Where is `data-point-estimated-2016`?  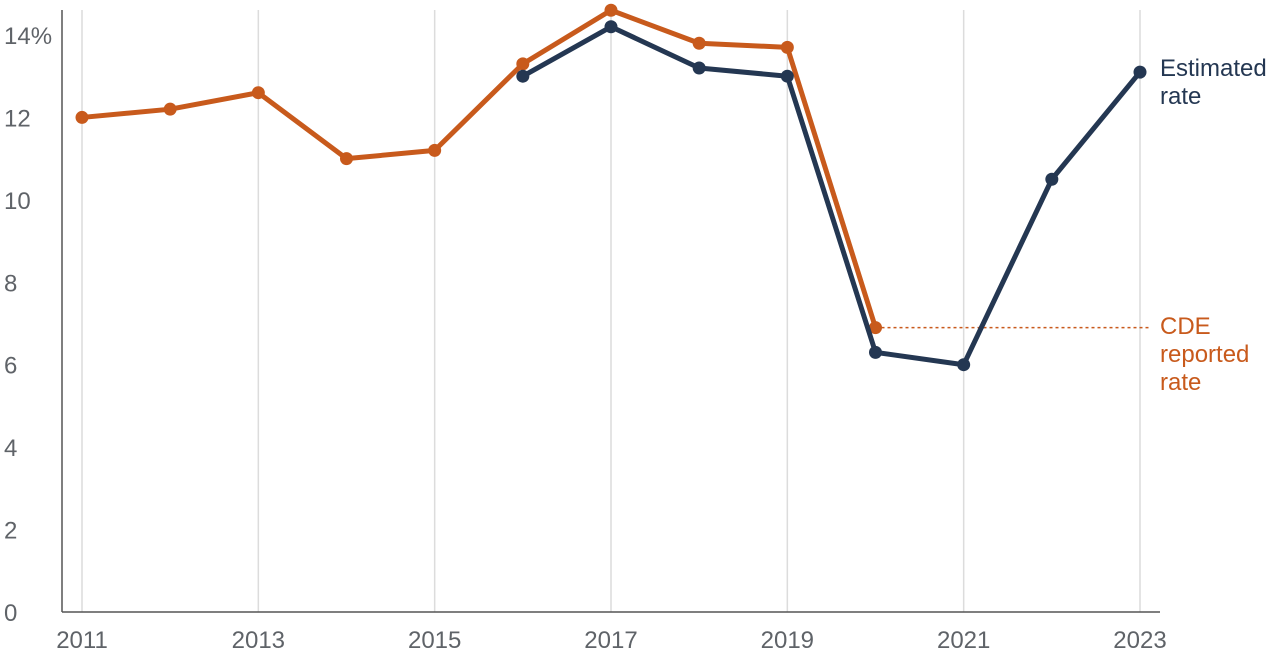 data-point-estimated-2016 is located at coordinates (523, 76).